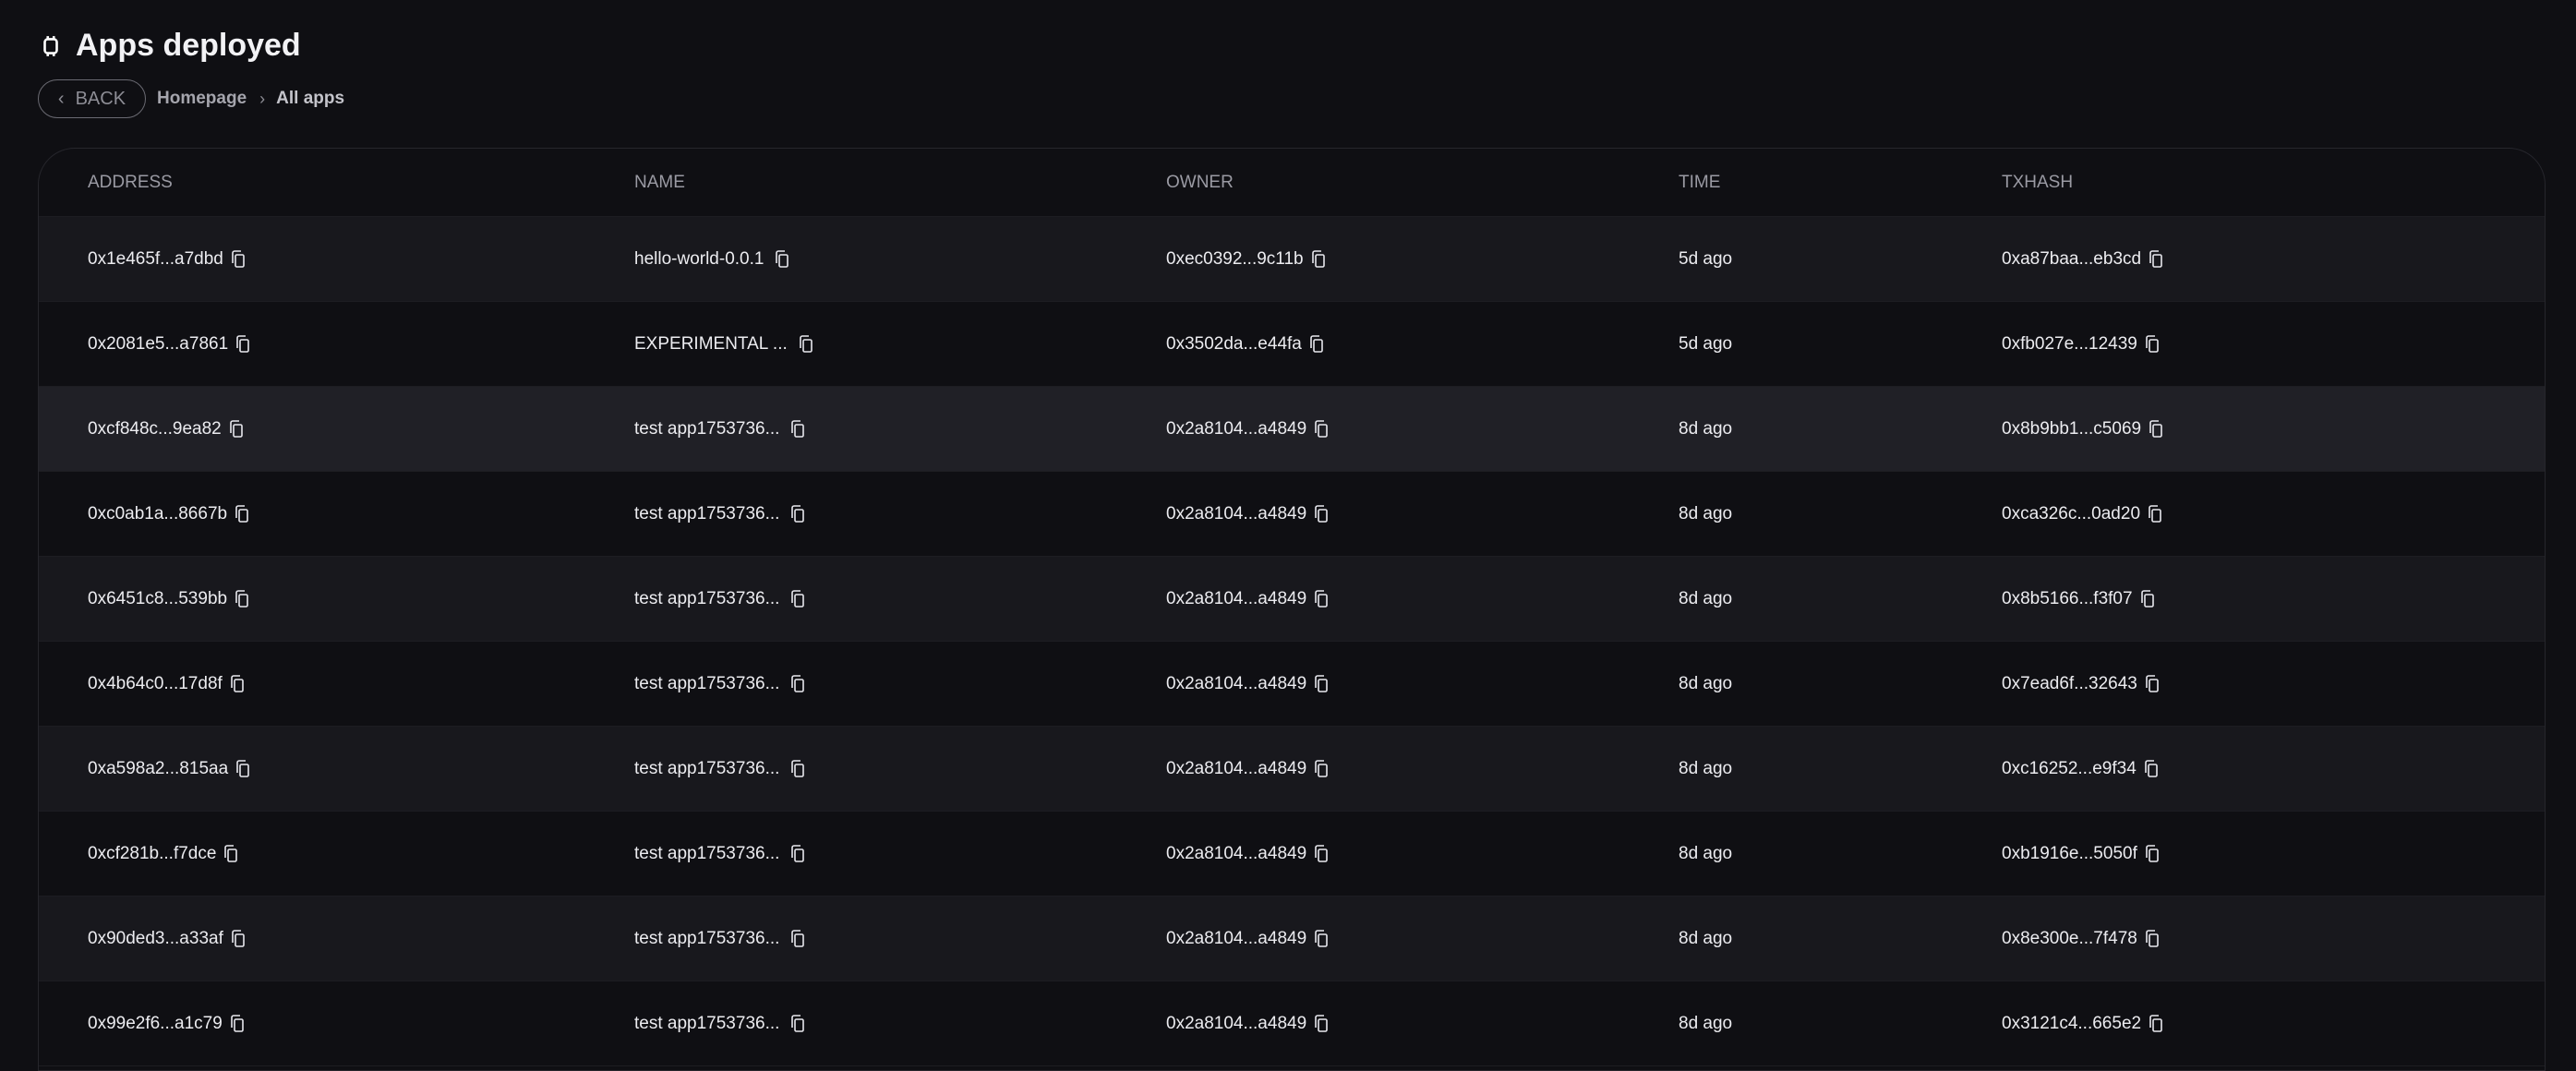  What do you see at coordinates (1234, 343) in the screenshot?
I see `owner-text: 0x3502da...e44fa` at bounding box center [1234, 343].